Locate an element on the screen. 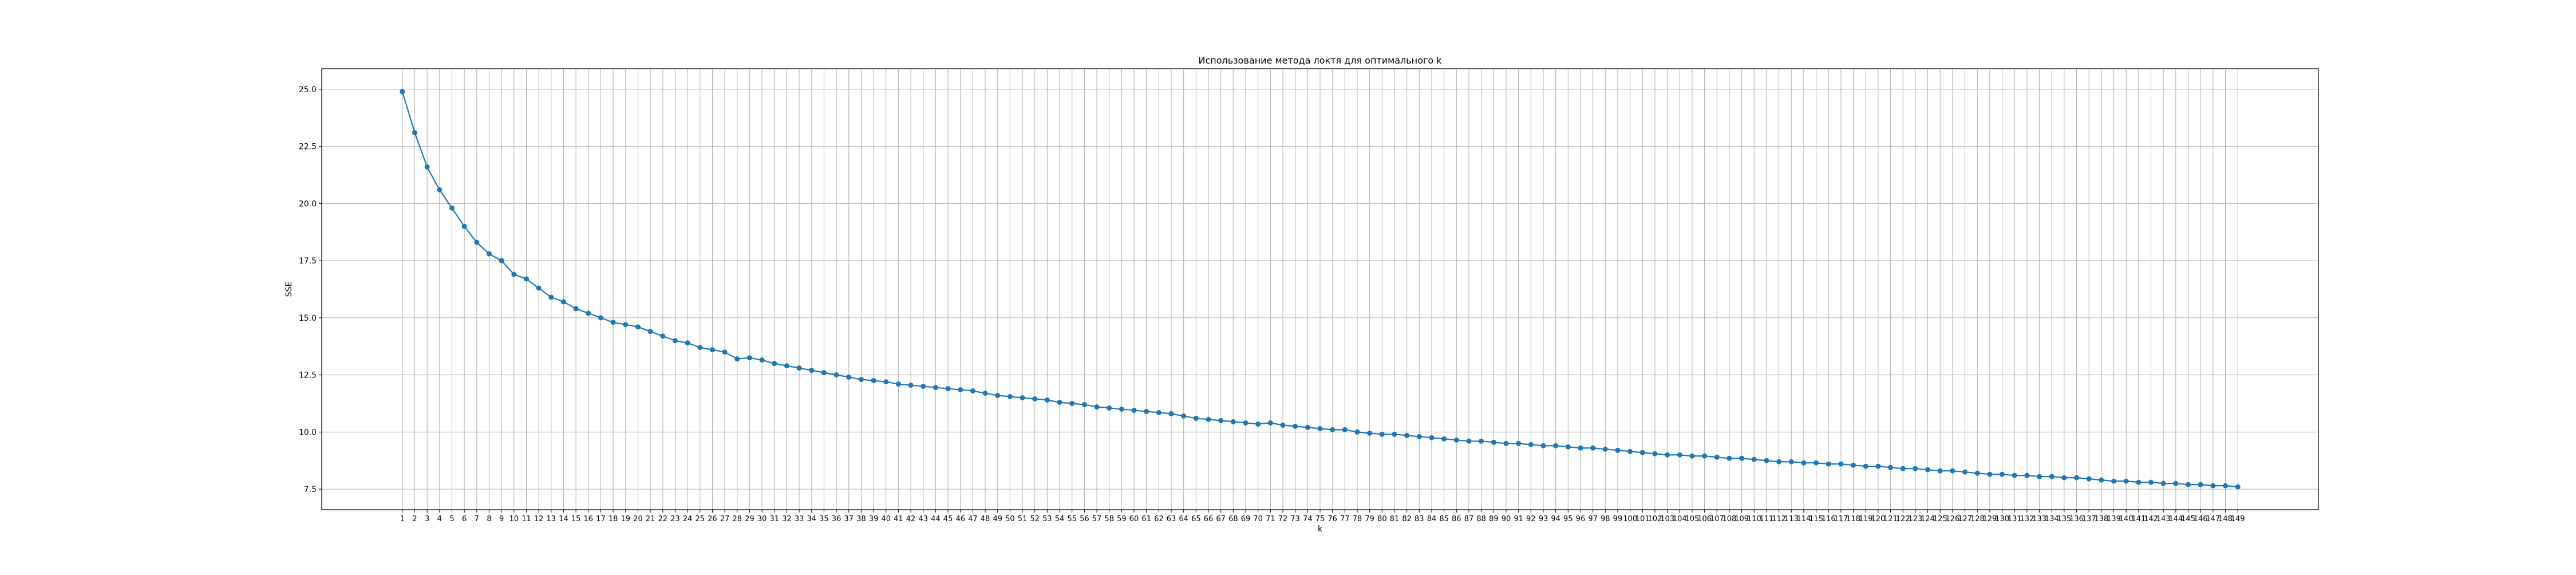 This screenshot has height=575, width=2576. x-tick-label: 141 is located at coordinates (2138, 519).